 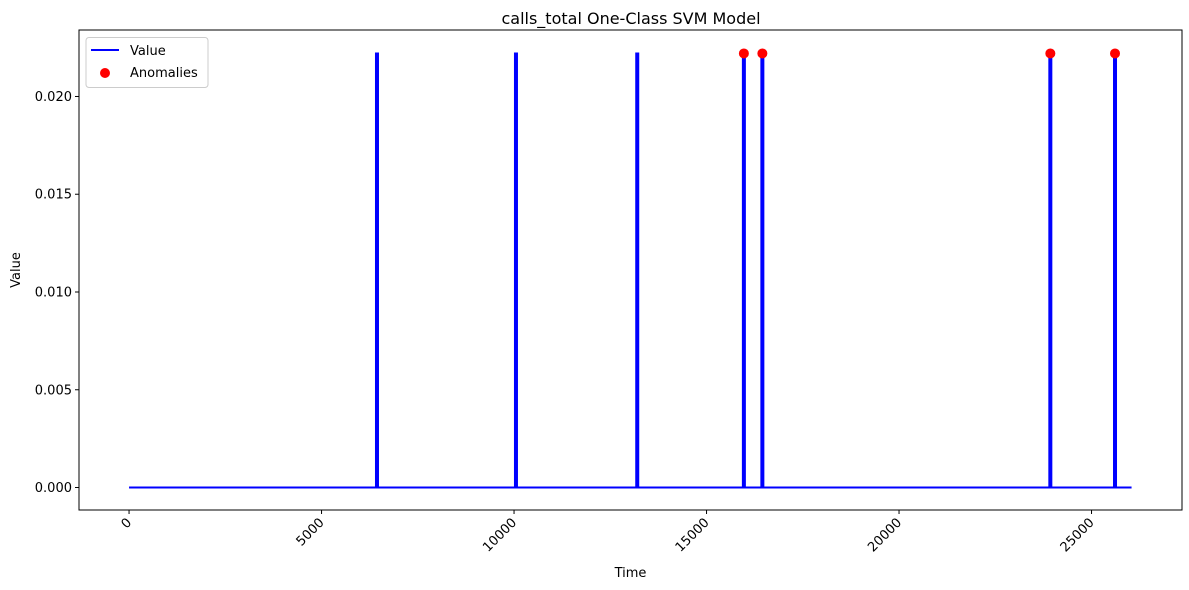 What do you see at coordinates (16, 270) in the screenshot?
I see `y-axis-label: Value` at bounding box center [16, 270].